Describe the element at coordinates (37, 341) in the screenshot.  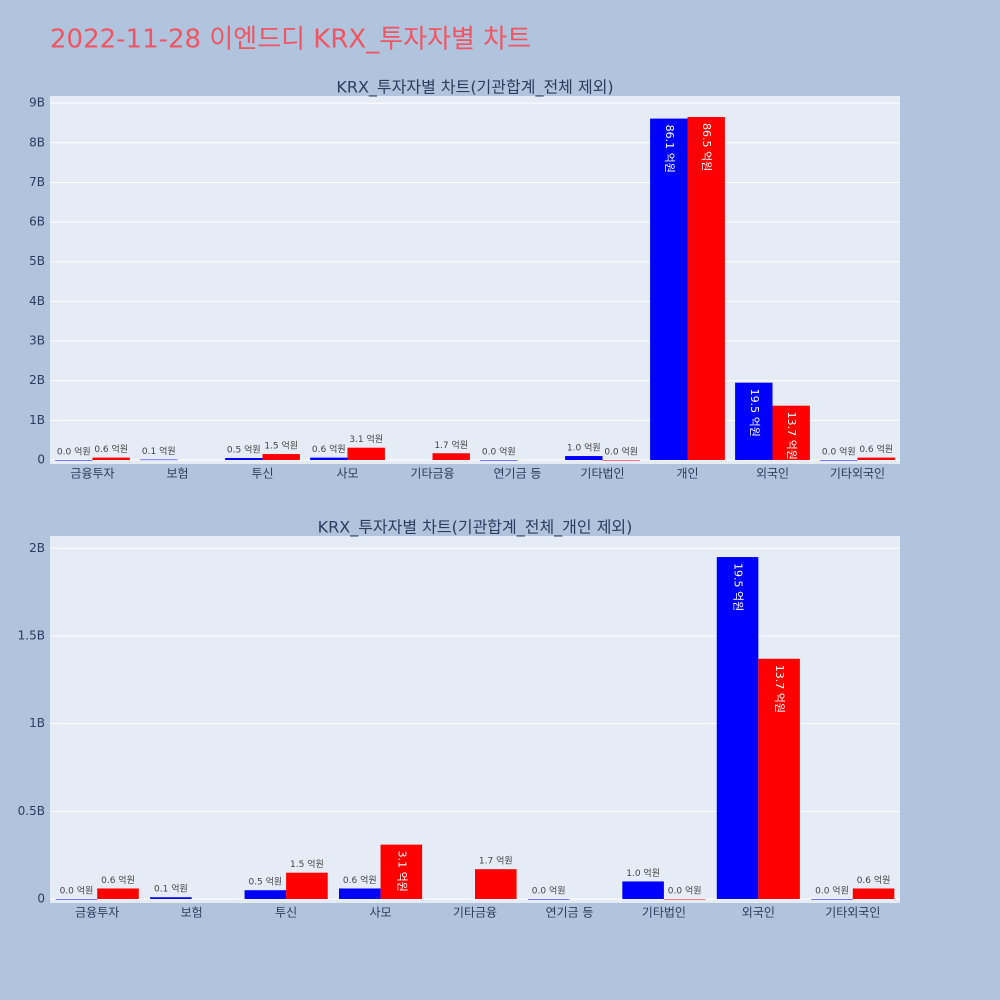
I see `y-tick-label: 3B` at that location.